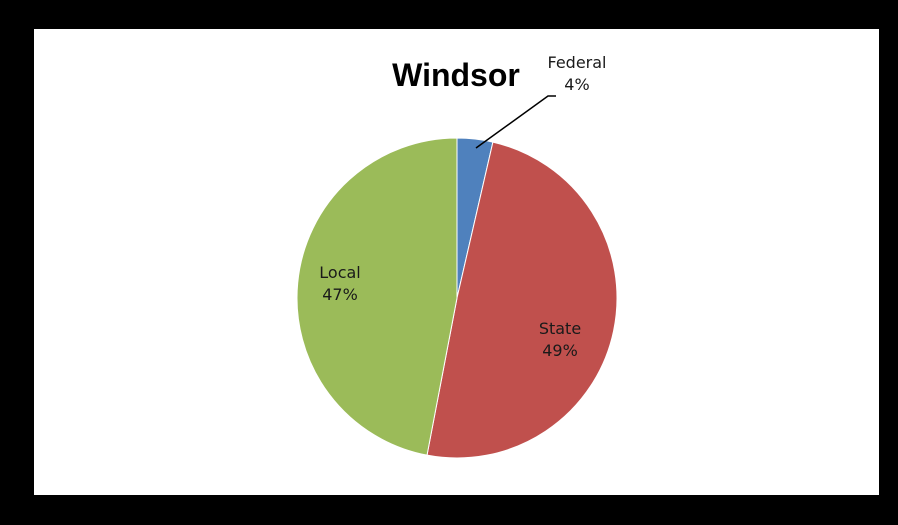 This screenshot has width=898, height=525. What do you see at coordinates (522, 300) in the screenshot?
I see `pie-slice-state` at bounding box center [522, 300].